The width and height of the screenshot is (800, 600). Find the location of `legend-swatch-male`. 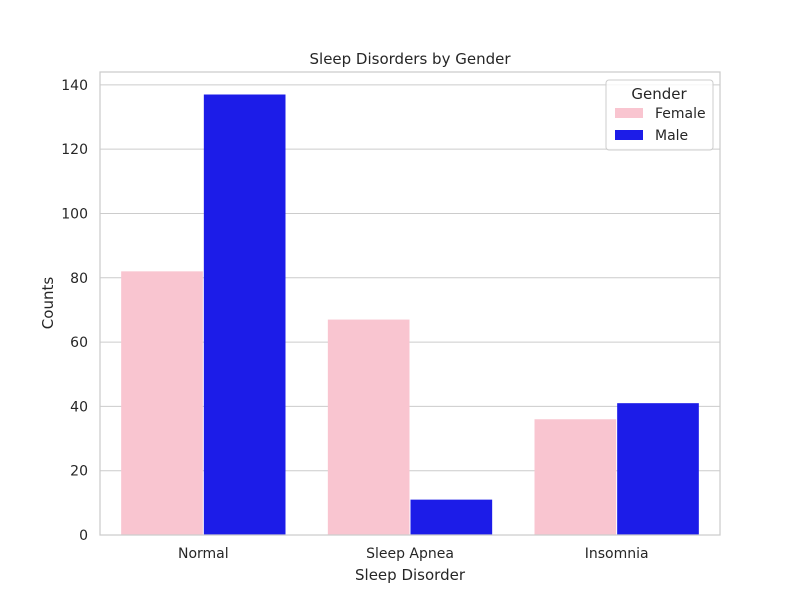

legend-swatch-male is located at coordinates (629, 135).